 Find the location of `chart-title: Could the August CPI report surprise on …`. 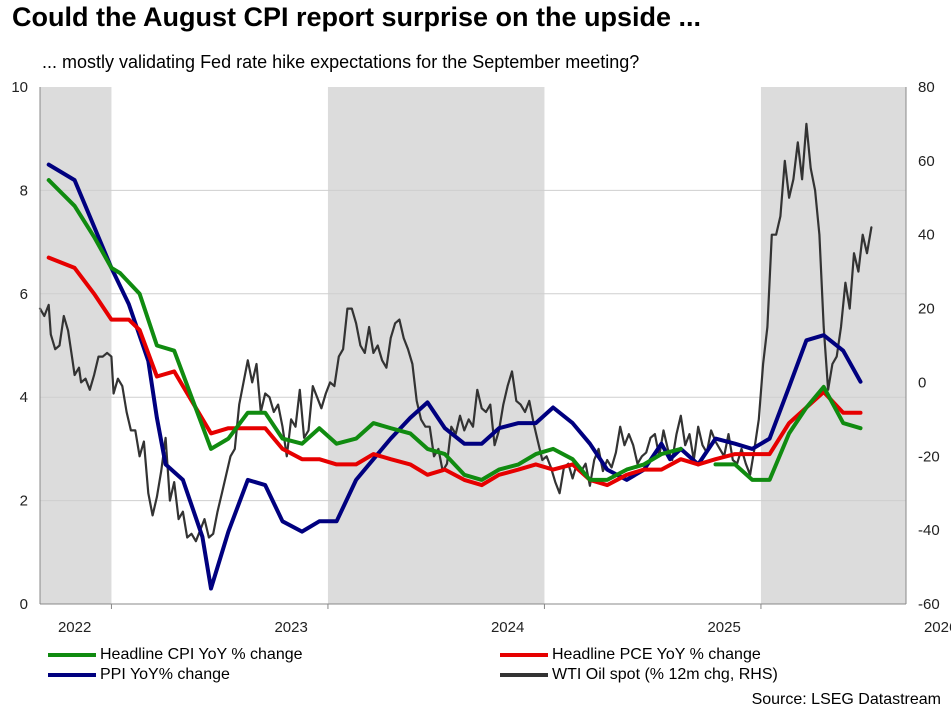

chart-title: Could the August CPI report surprise on … is located at coordinates (357, 17).